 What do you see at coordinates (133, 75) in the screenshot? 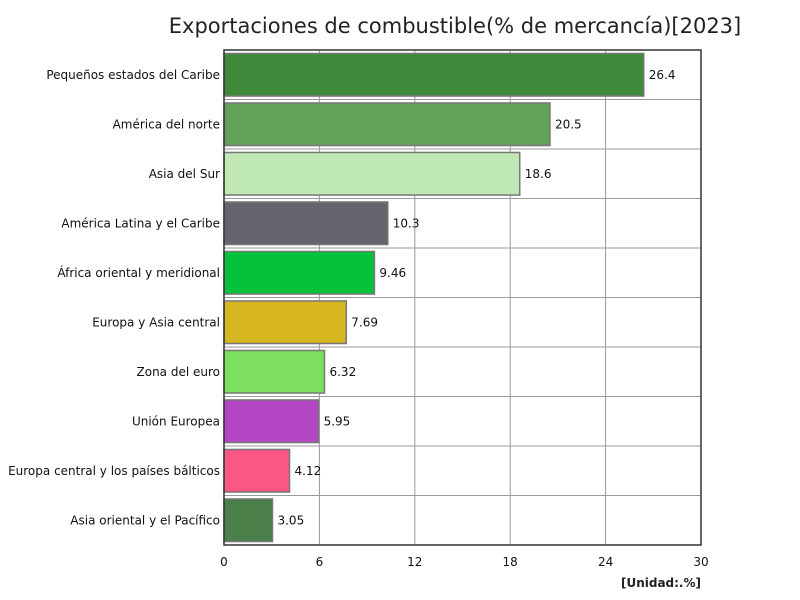
I see `category-label: Pequeños estados del Caribe` at bounding box center [133, 75].